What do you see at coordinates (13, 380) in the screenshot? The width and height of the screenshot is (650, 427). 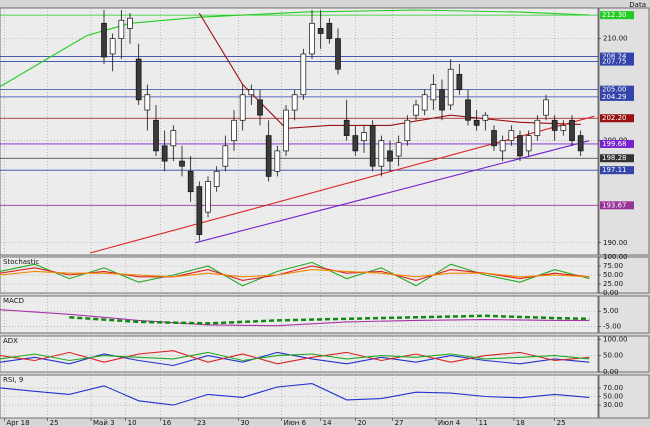 I see `panel-title: RSI, 9` at bounding box center [13, 380].